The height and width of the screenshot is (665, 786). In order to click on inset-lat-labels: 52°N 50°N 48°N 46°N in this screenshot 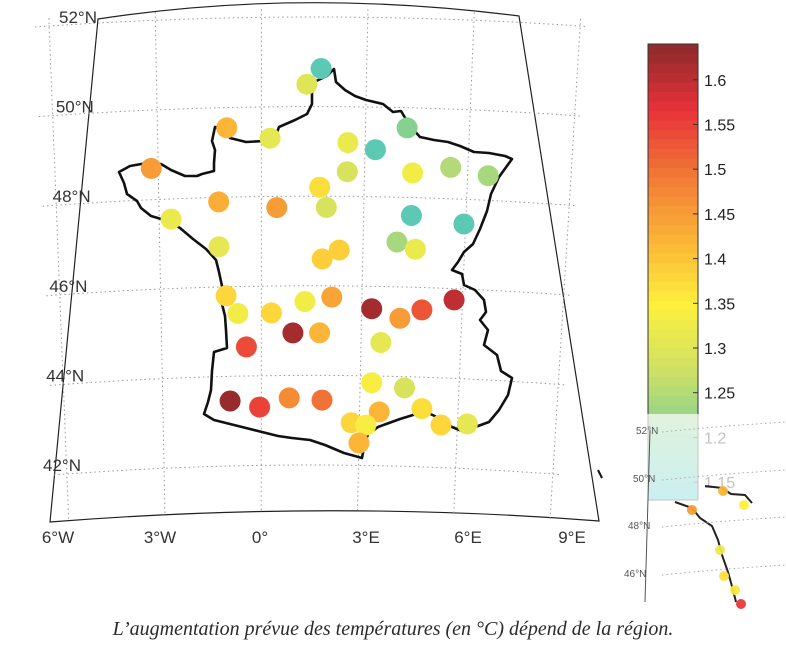, I will do `click(641, 503)`.